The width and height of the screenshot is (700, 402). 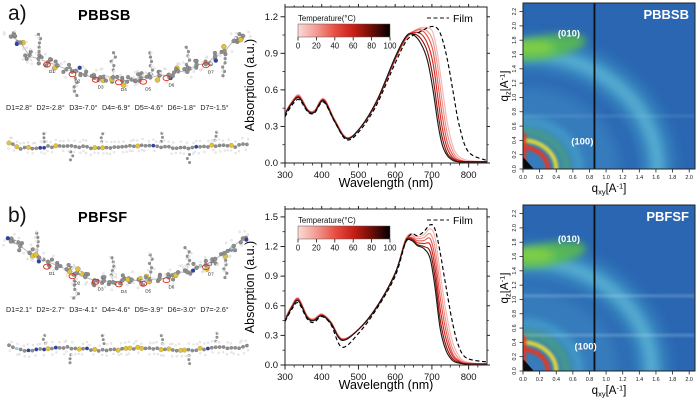 I want to click on svg-text: Temperature(°C), so click(x=327, y=220).